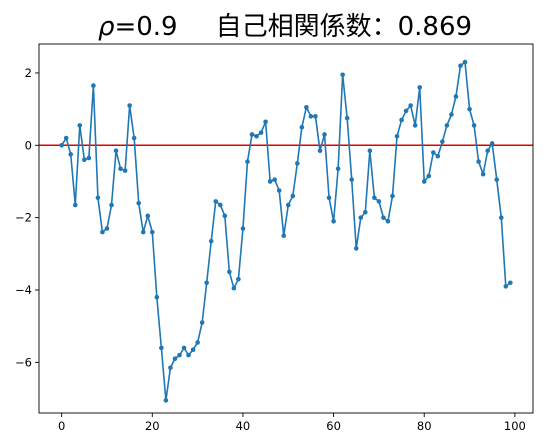 This screenshot has width=543, height=446. I want to click on y-tick-label: 2, so click(28, 73).